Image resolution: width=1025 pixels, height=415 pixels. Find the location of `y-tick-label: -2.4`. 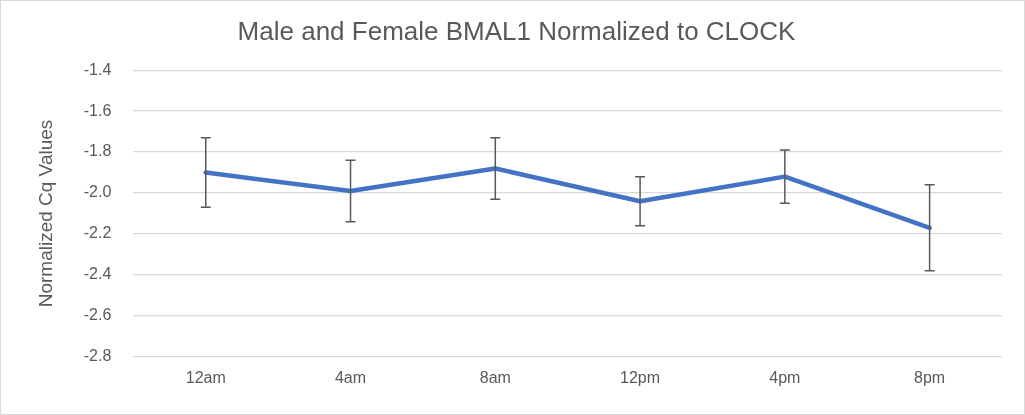

y-tick-label: -2.4 is located at coordinates (97, 274).